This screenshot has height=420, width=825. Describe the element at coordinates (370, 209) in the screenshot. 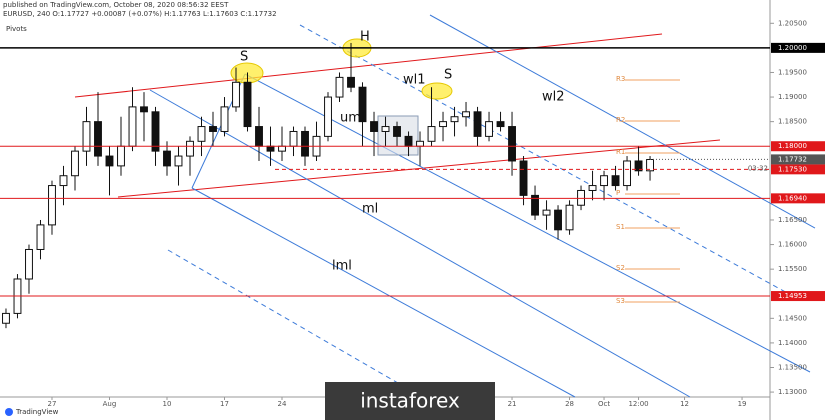

I see `annotation: ml` at that location.